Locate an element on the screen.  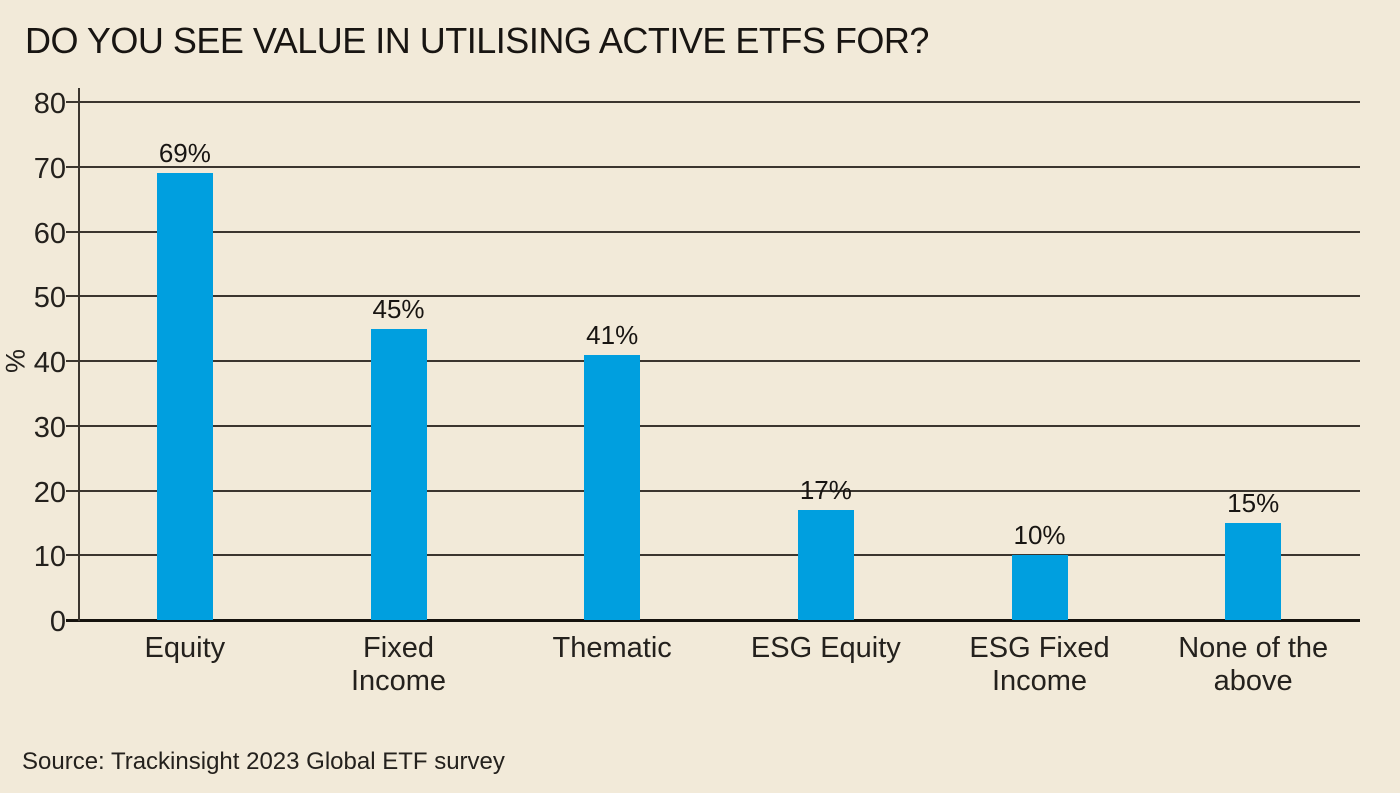
bar-value-label: 41% is located at coordinates (612, 334).